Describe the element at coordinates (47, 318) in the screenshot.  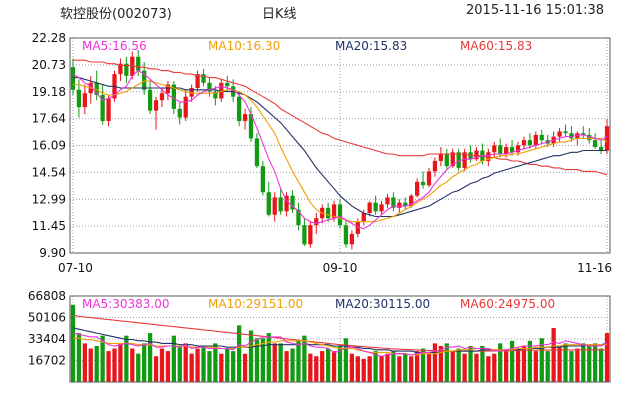
I see `volume-tick-label: 50106` at that location.